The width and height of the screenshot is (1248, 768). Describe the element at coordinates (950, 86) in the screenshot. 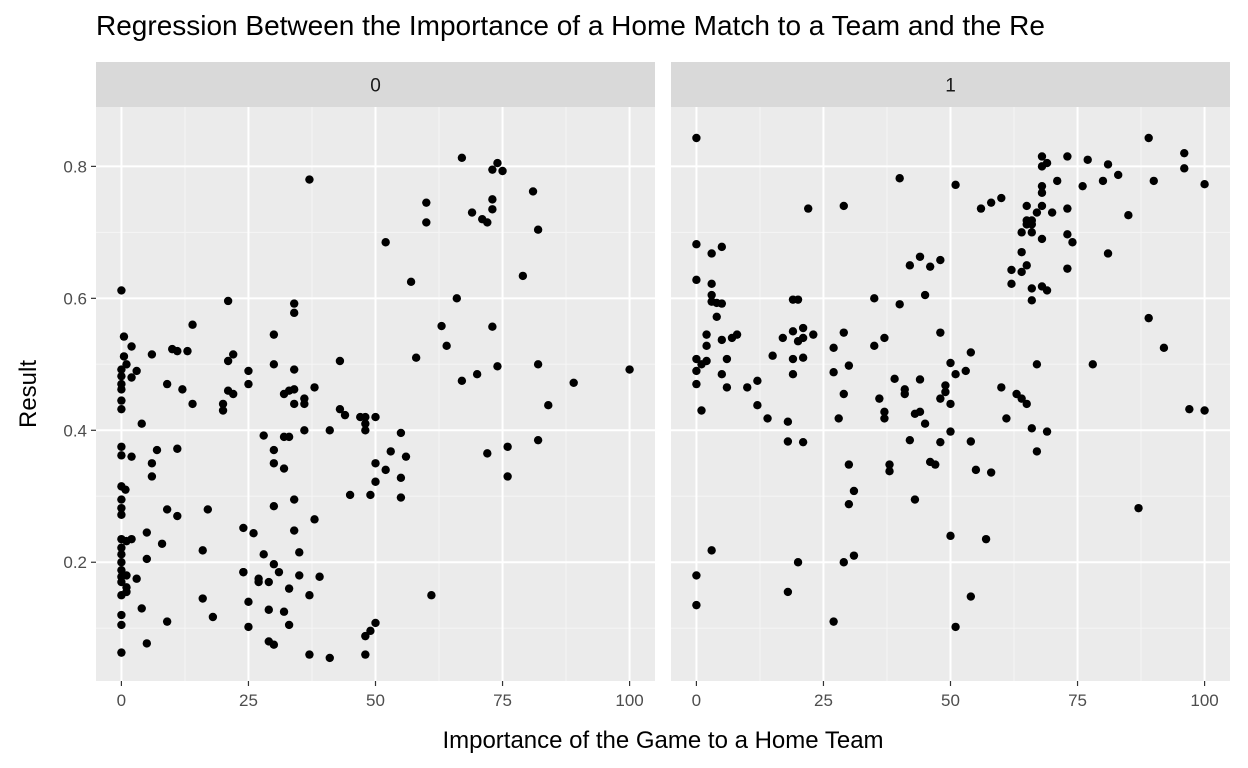

I see `facet-strip-label: 1` at that location.